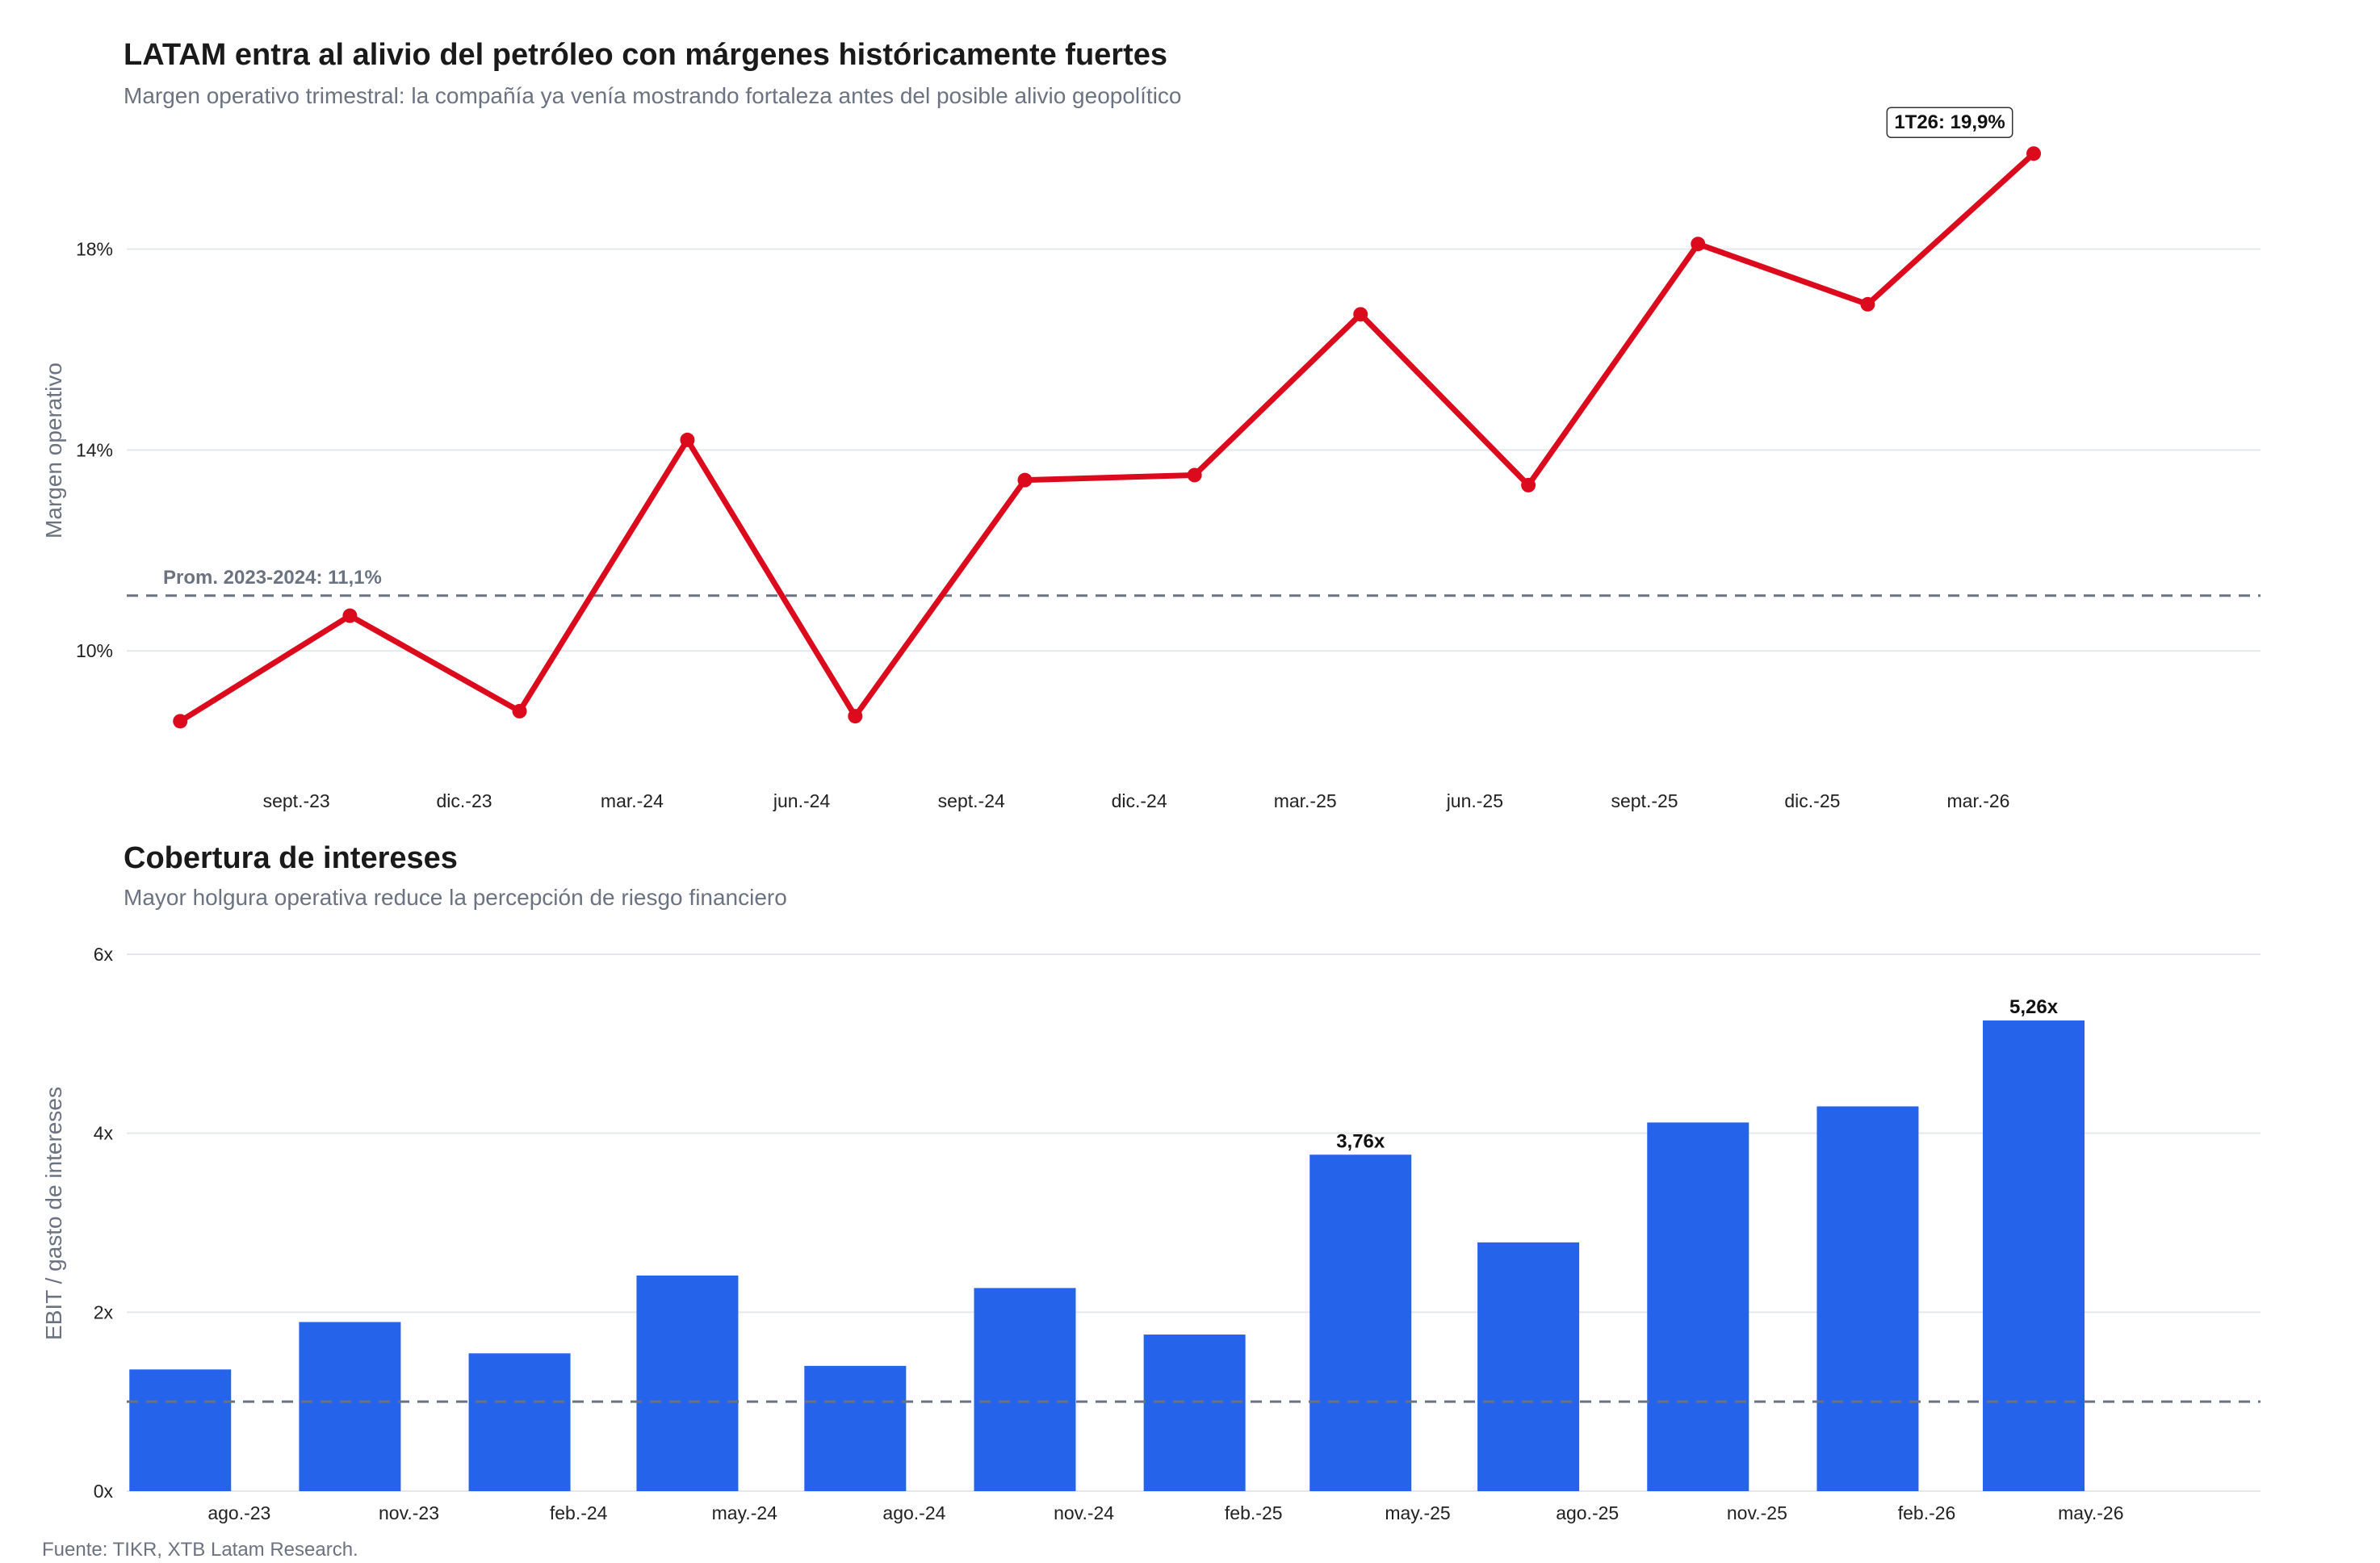 The height and width of the screenshot is (1563, 2380). Describe the element at coordinates (238, 1513) in the screenshot. I see `x-tick-label: ago.-23` at that location.